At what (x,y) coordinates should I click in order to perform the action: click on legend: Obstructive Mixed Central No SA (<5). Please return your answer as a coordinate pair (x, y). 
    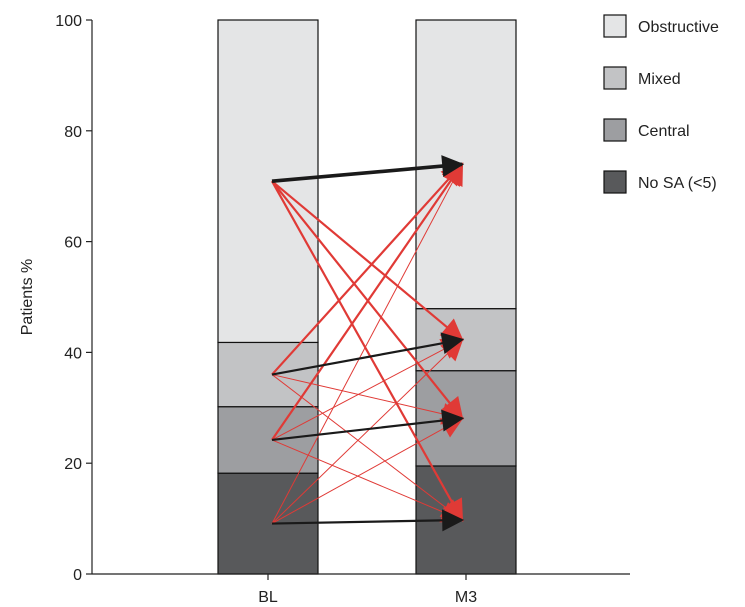
    Looking at the image, I should click on (661, 104).